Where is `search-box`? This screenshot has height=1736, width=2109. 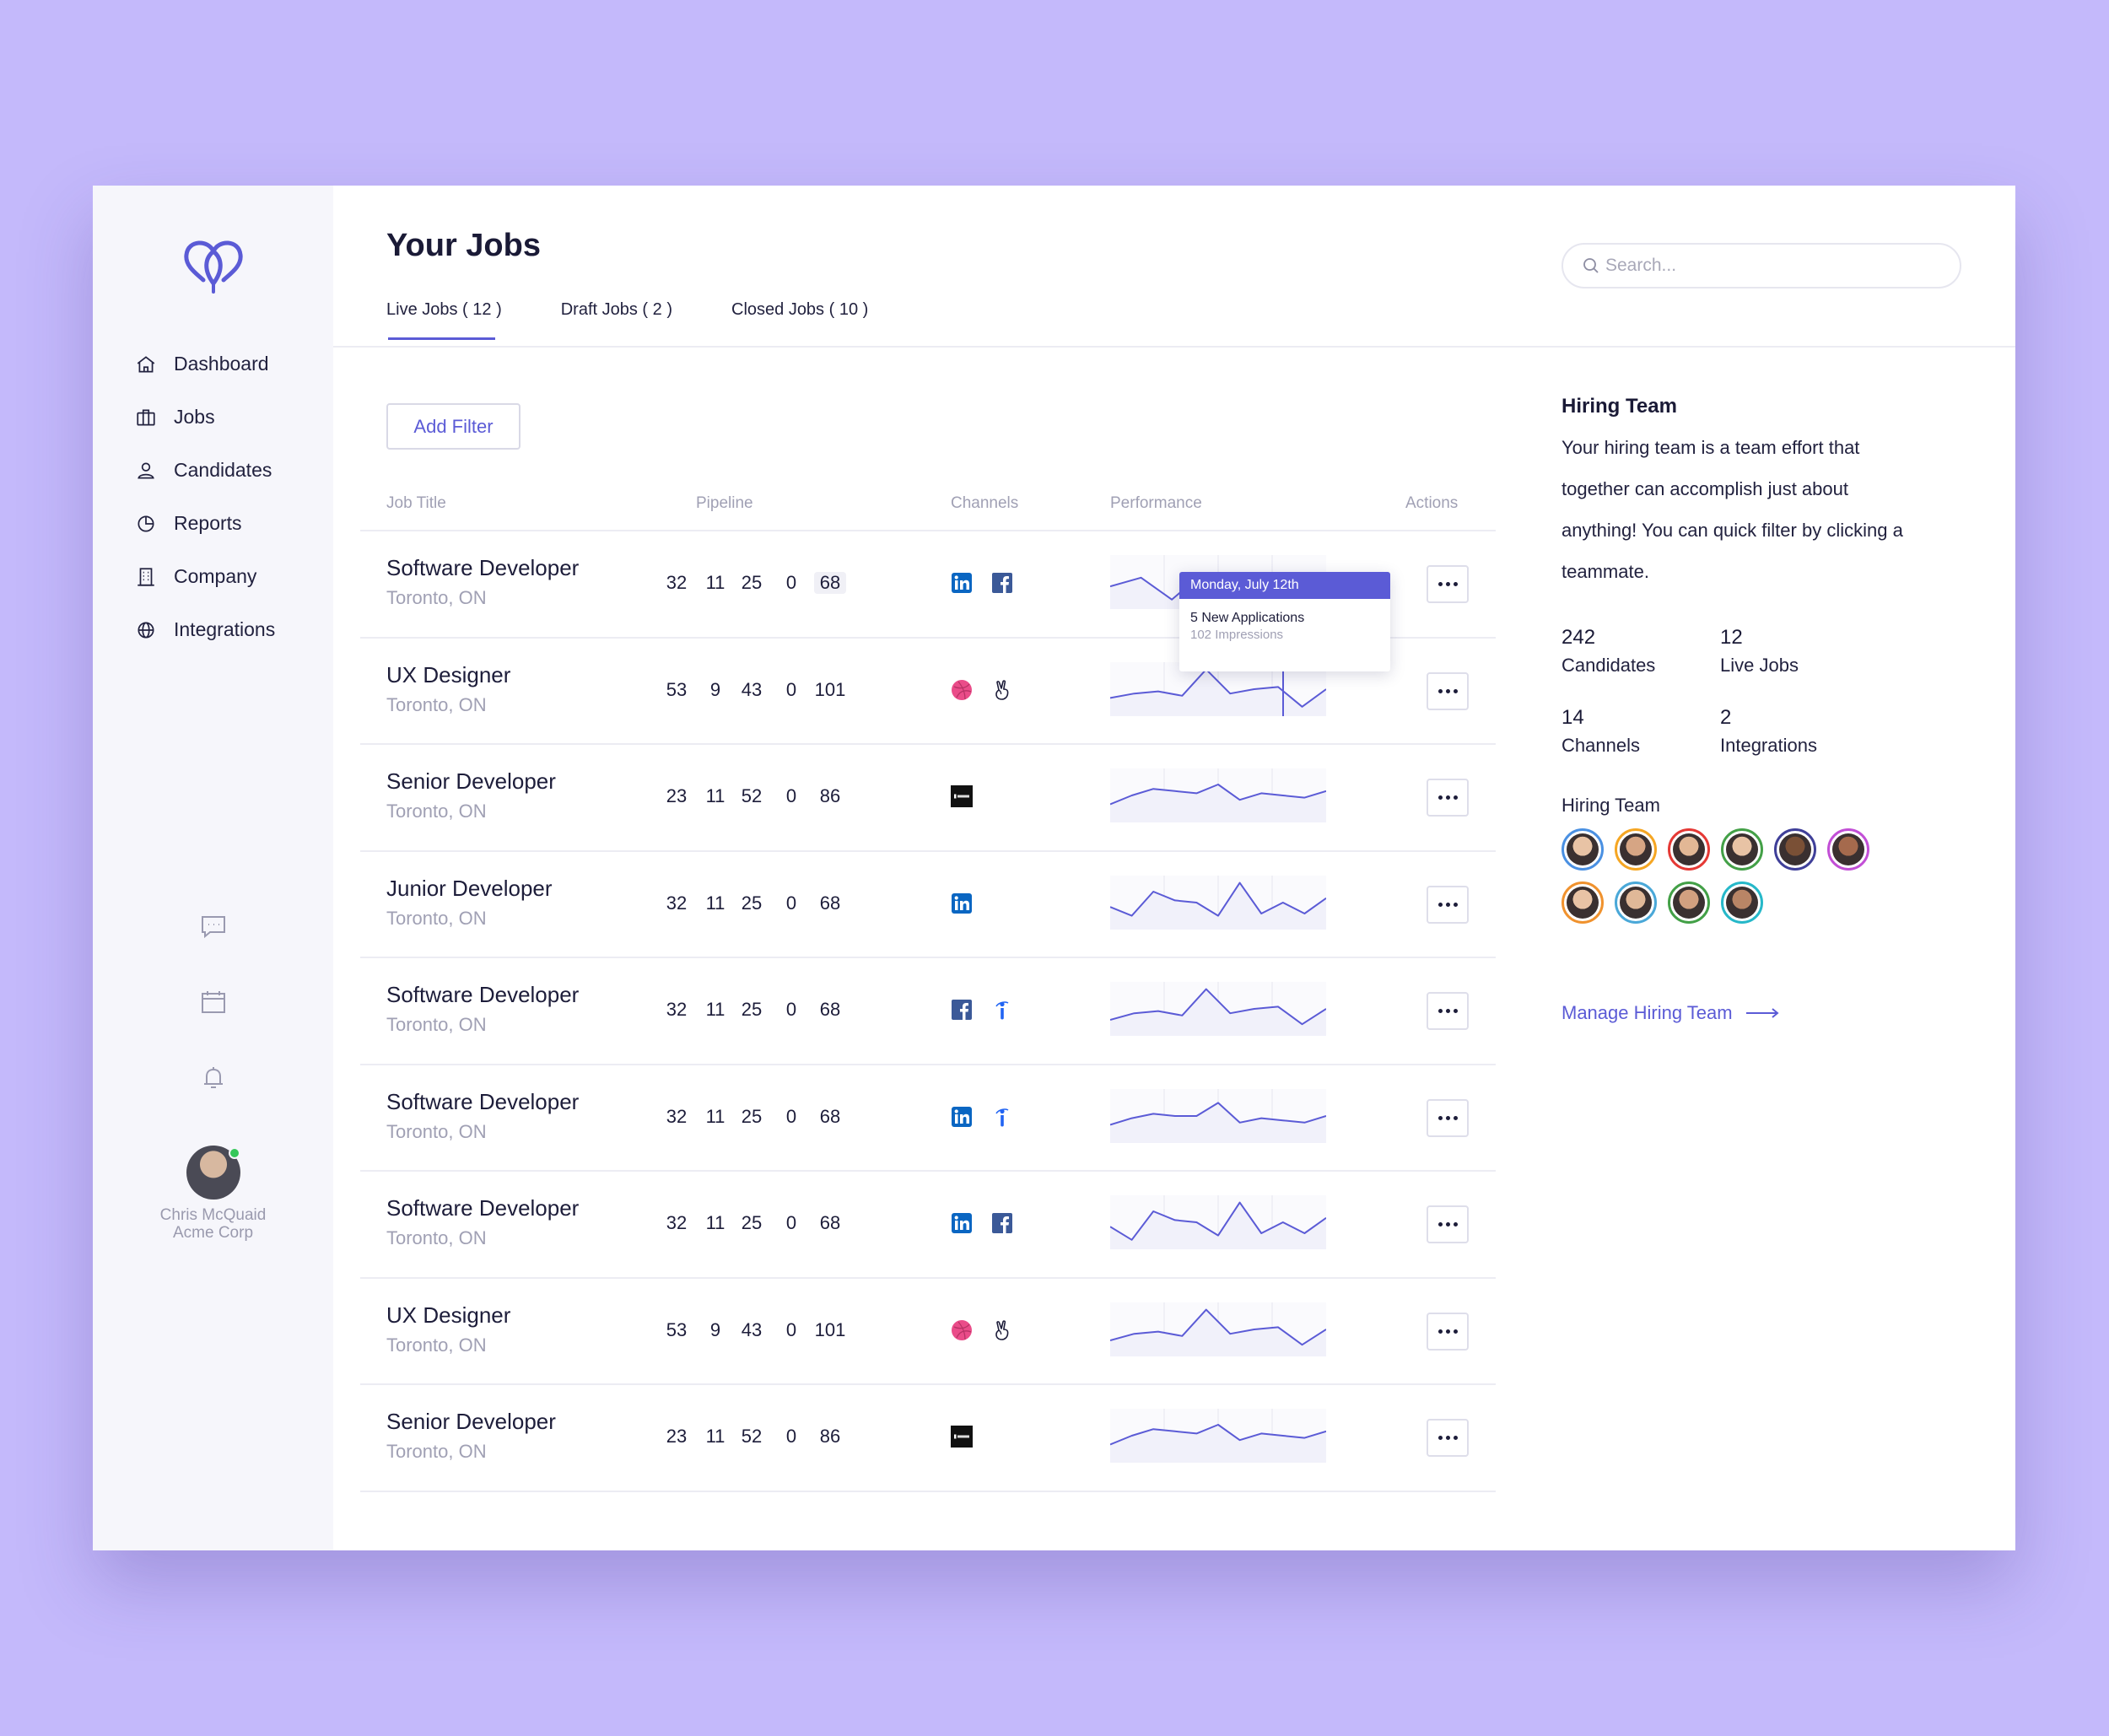
search-box is located at coordinates (1761, 265).